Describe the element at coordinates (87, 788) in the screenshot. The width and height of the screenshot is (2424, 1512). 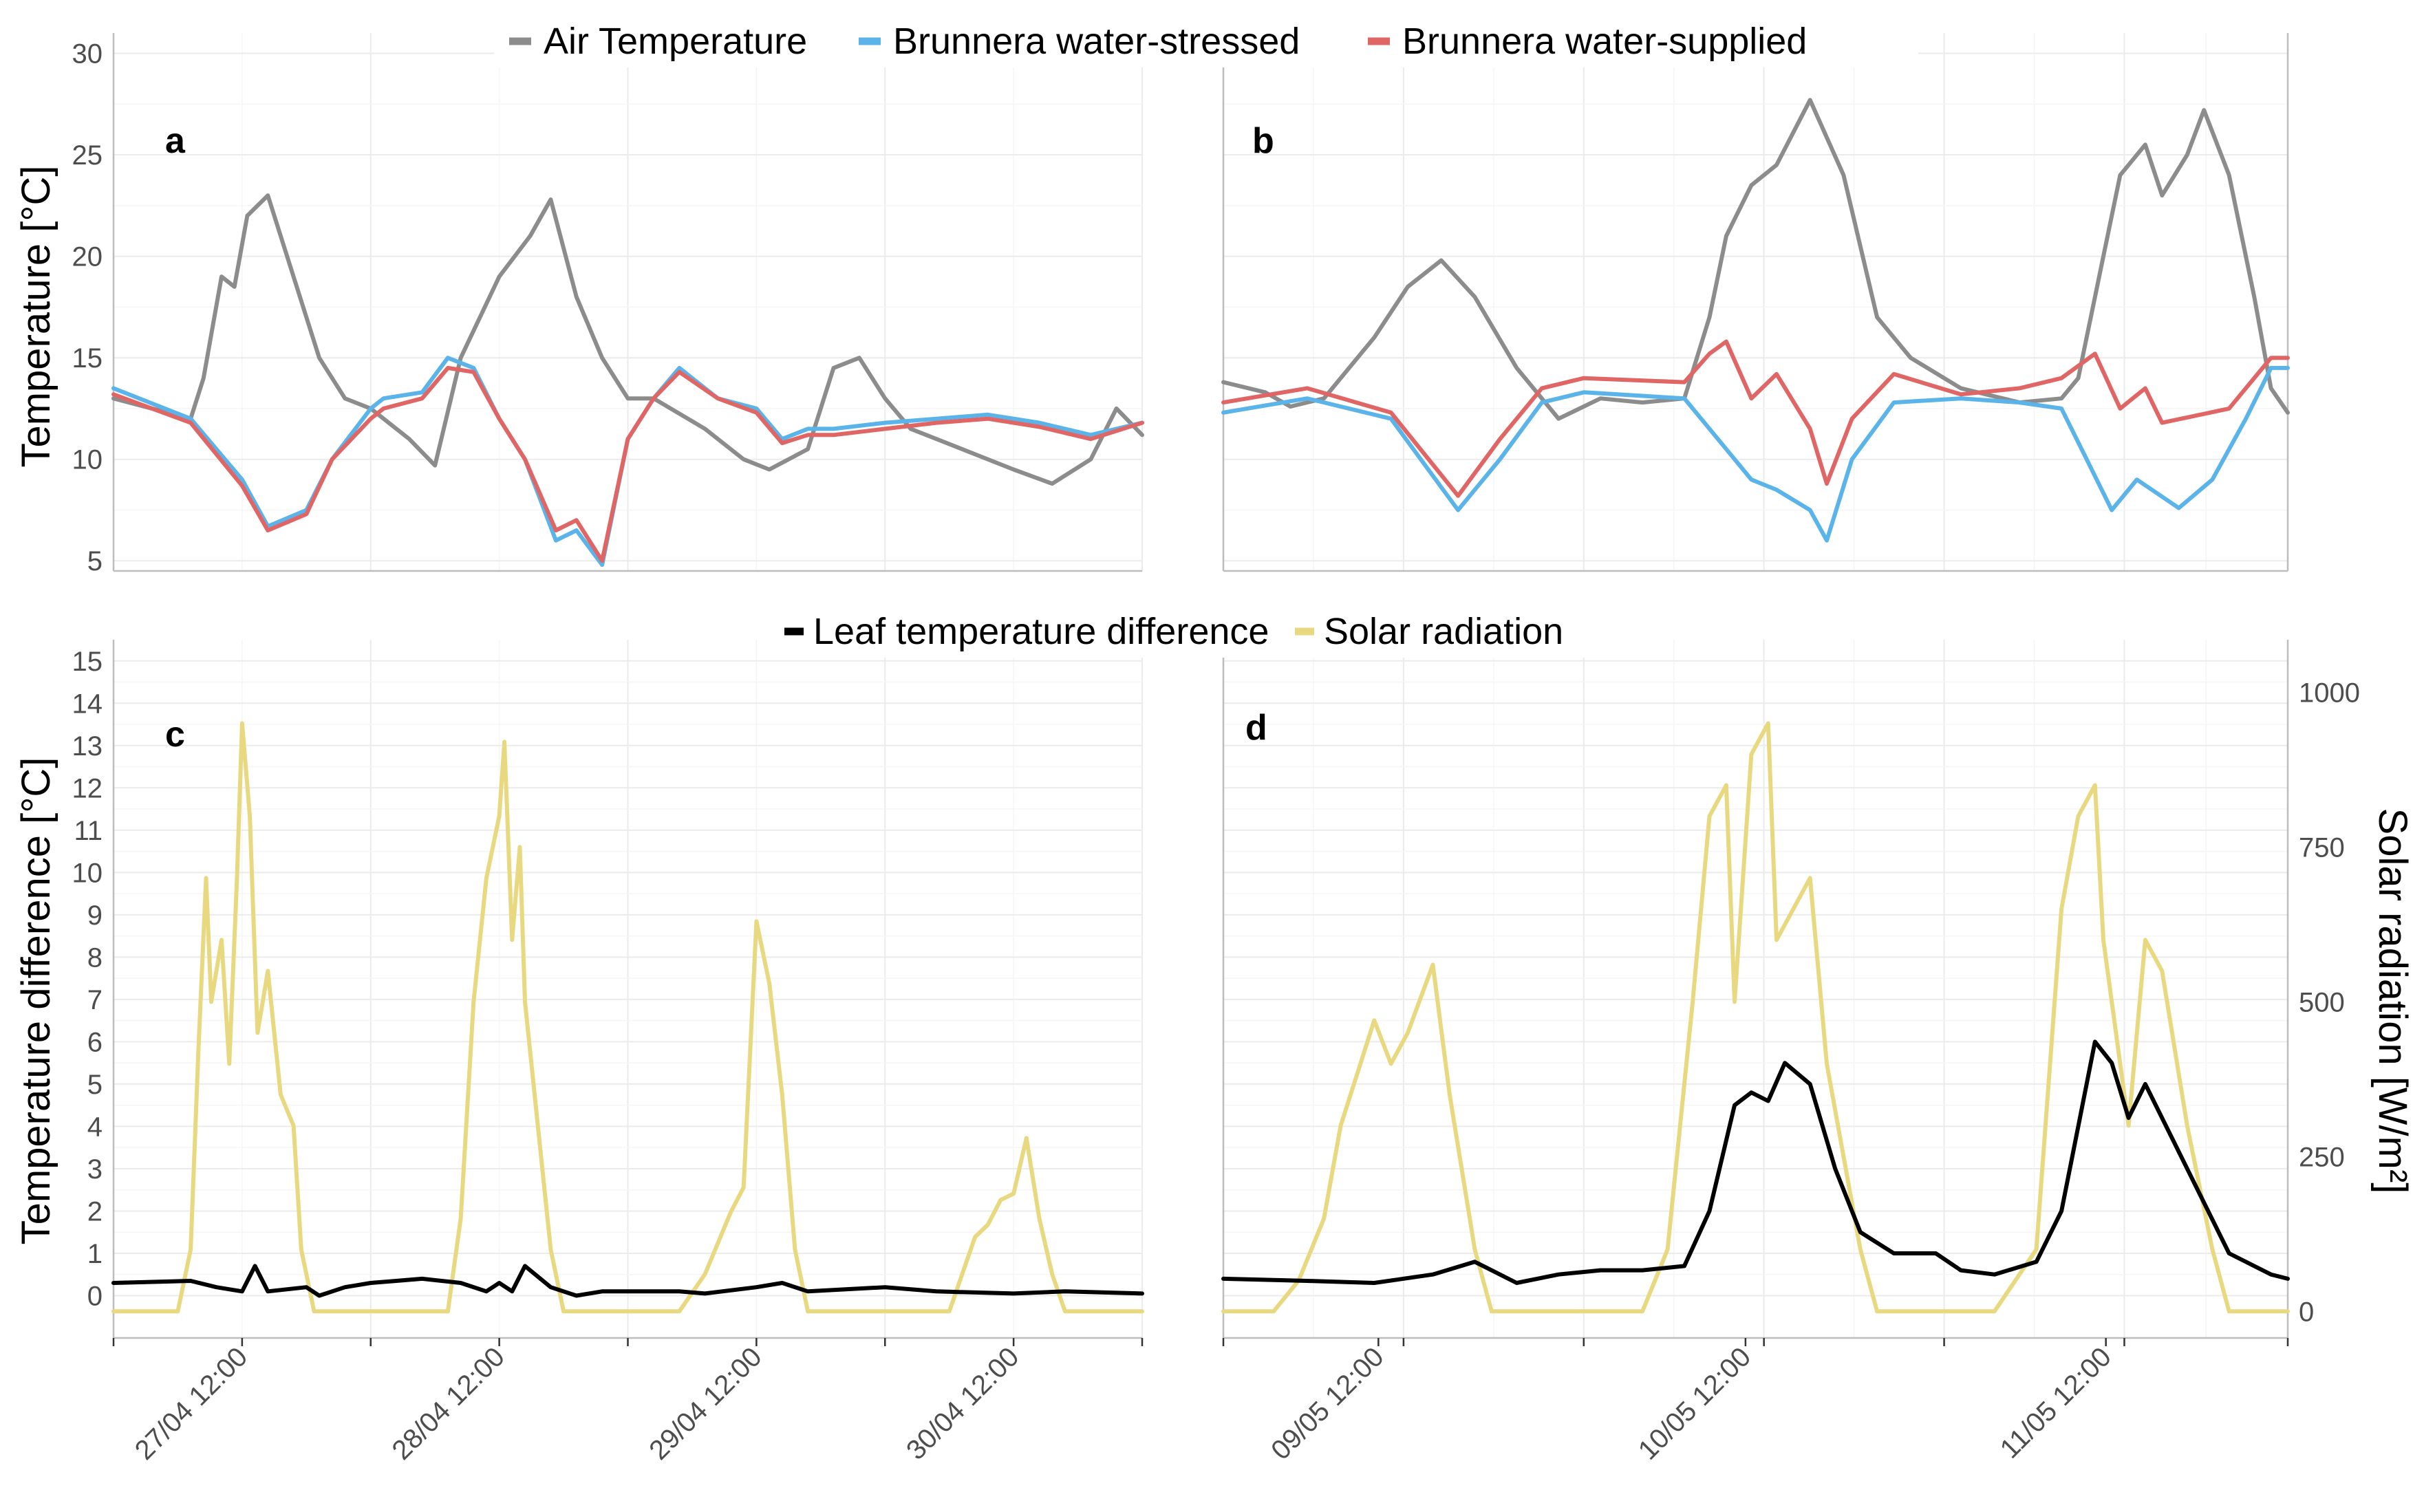
I see `y-tick-label: 12` at that location.